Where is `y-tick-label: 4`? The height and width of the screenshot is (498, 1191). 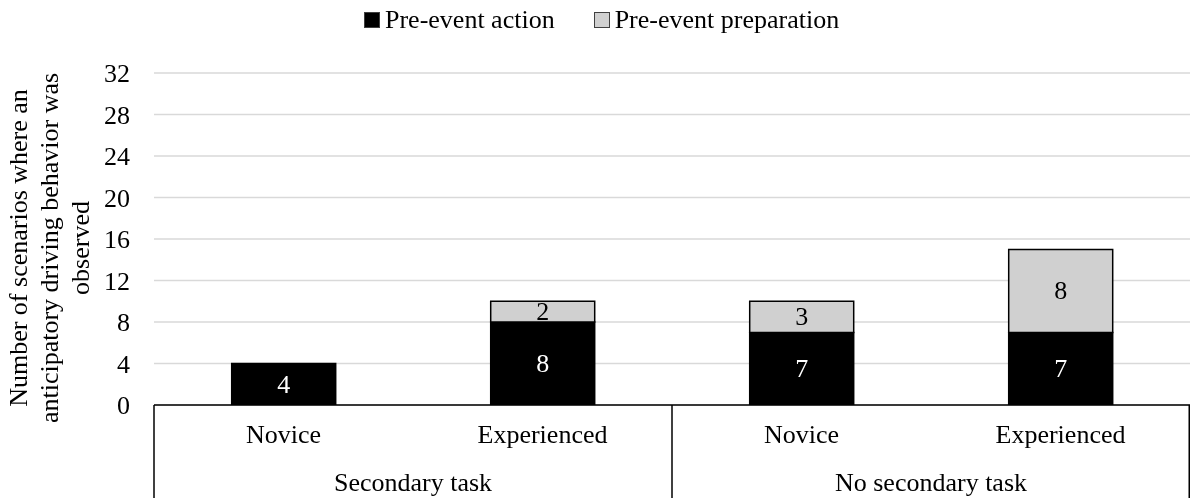 y-tick-label: 4 is located at coordinates (123, 364).